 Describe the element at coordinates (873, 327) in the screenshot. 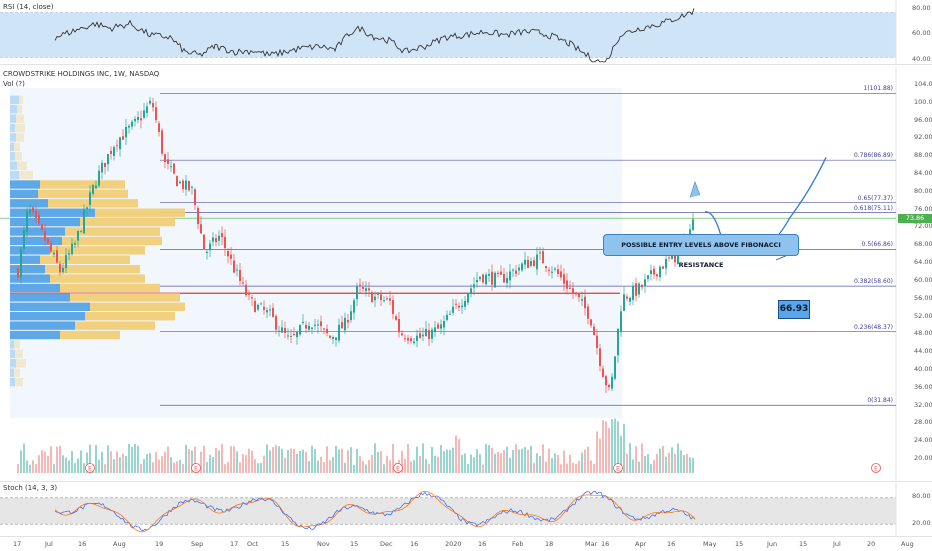

I see `fib-label: 0.236(48.37)` at that location.